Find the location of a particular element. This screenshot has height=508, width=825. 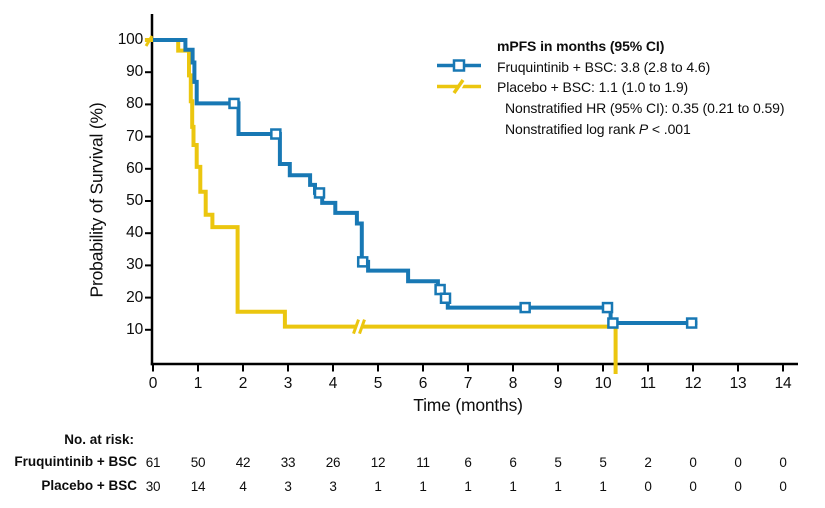

risk-value: 11 is located at coordinates (423, 462).